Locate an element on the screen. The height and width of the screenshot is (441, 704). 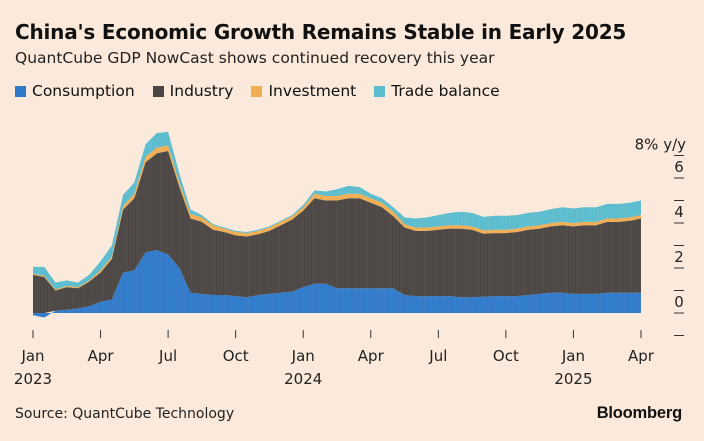
y-unit-label: 8% y/y is located at coordinates (660, 145).